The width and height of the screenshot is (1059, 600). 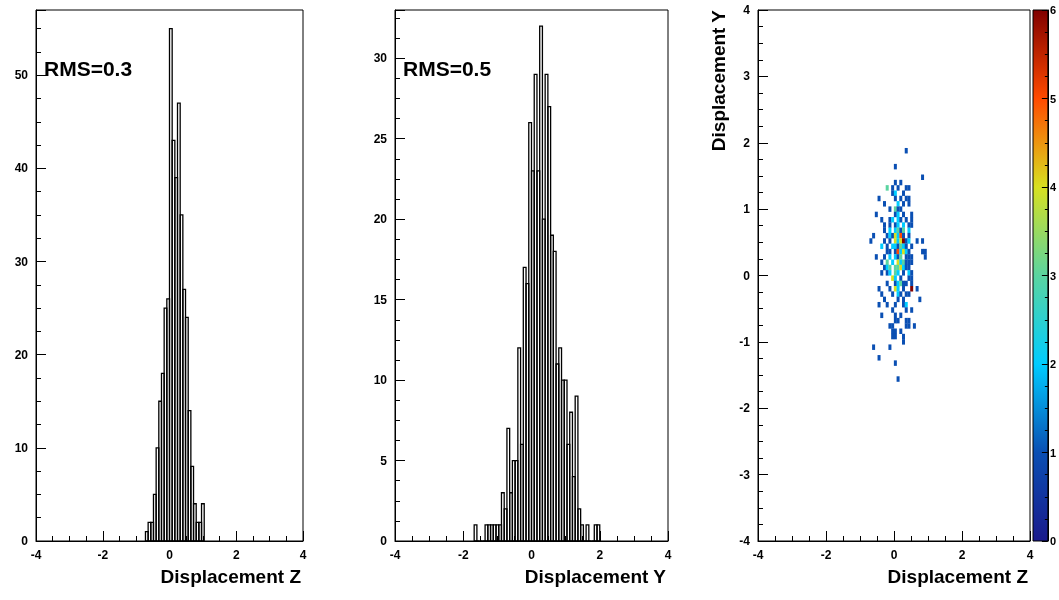 I want to click on y-tick-label: 1, so click(x=747, y=209).